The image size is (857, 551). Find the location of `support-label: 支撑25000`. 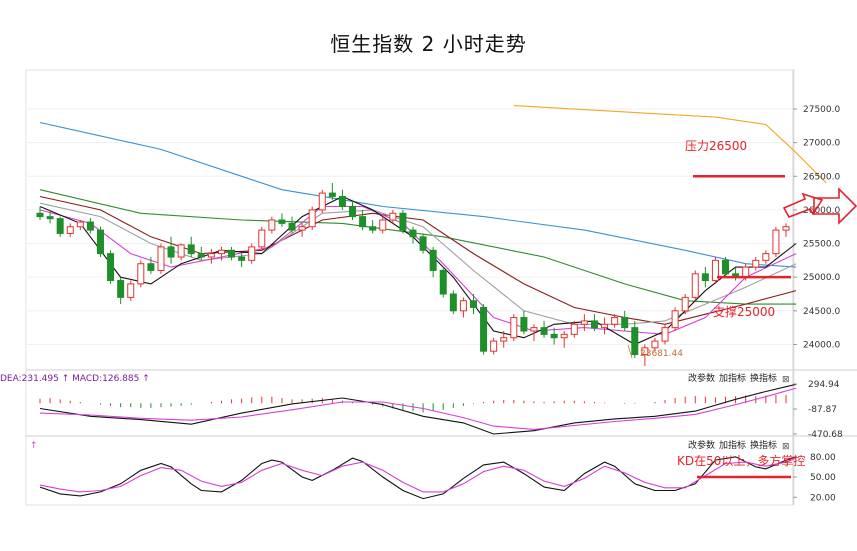

support-label: 支撑25000 is located at coordinates (744, 311).